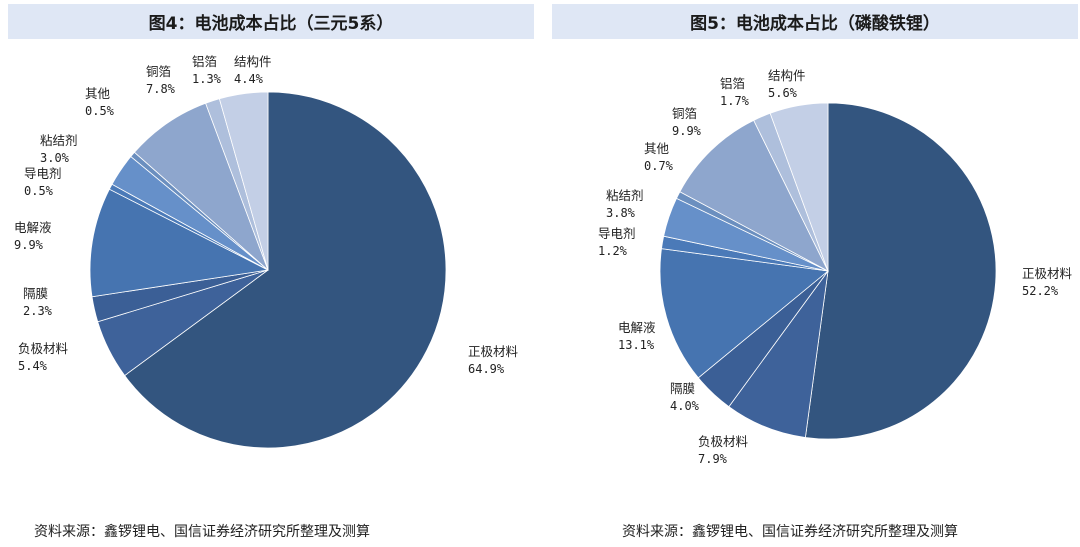 This screenshot has height=547, width=1080. I want to click on slice-value-label: 7.8%, so click(161, 89).